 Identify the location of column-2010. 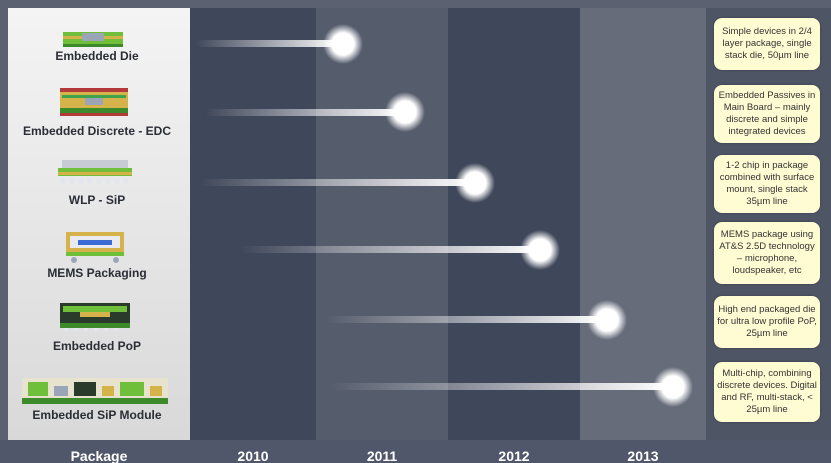
(253, 228).